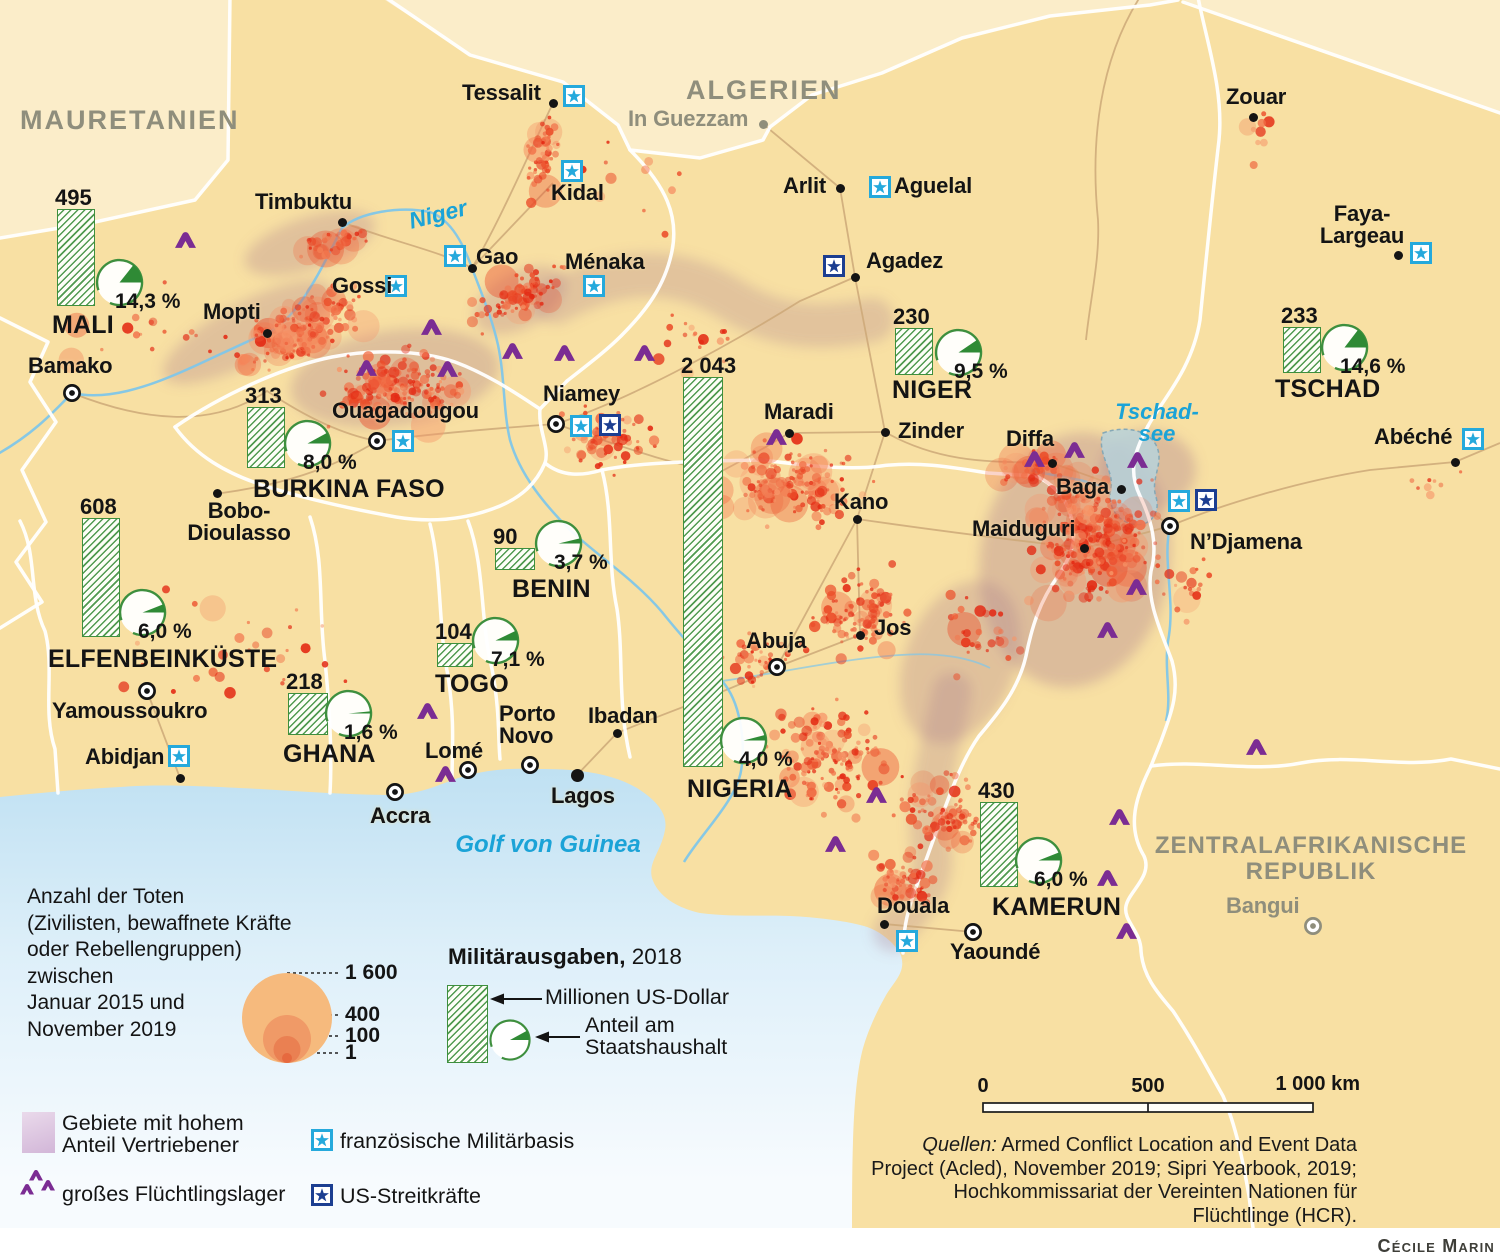 Image resolution: width=1500 pixels, height=1259 pixels. Describe the element at coordinates (400, 815) in the screenshot. I see `city-label: Accra` at that location.